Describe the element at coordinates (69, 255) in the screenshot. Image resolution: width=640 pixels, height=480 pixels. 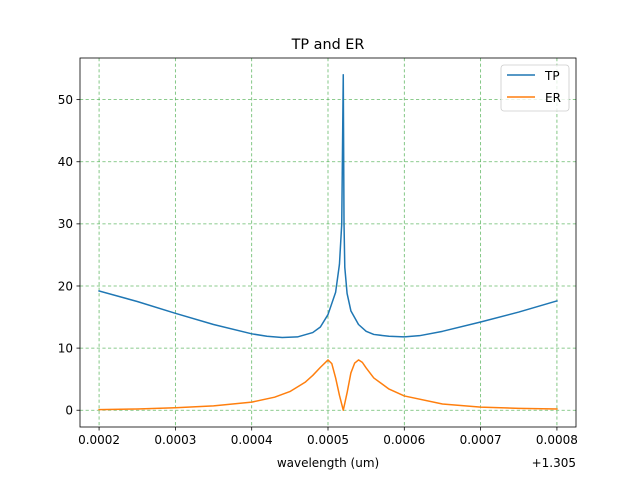
I see `y-axis-ticks: 0 10 20 30 40 50` at that location.